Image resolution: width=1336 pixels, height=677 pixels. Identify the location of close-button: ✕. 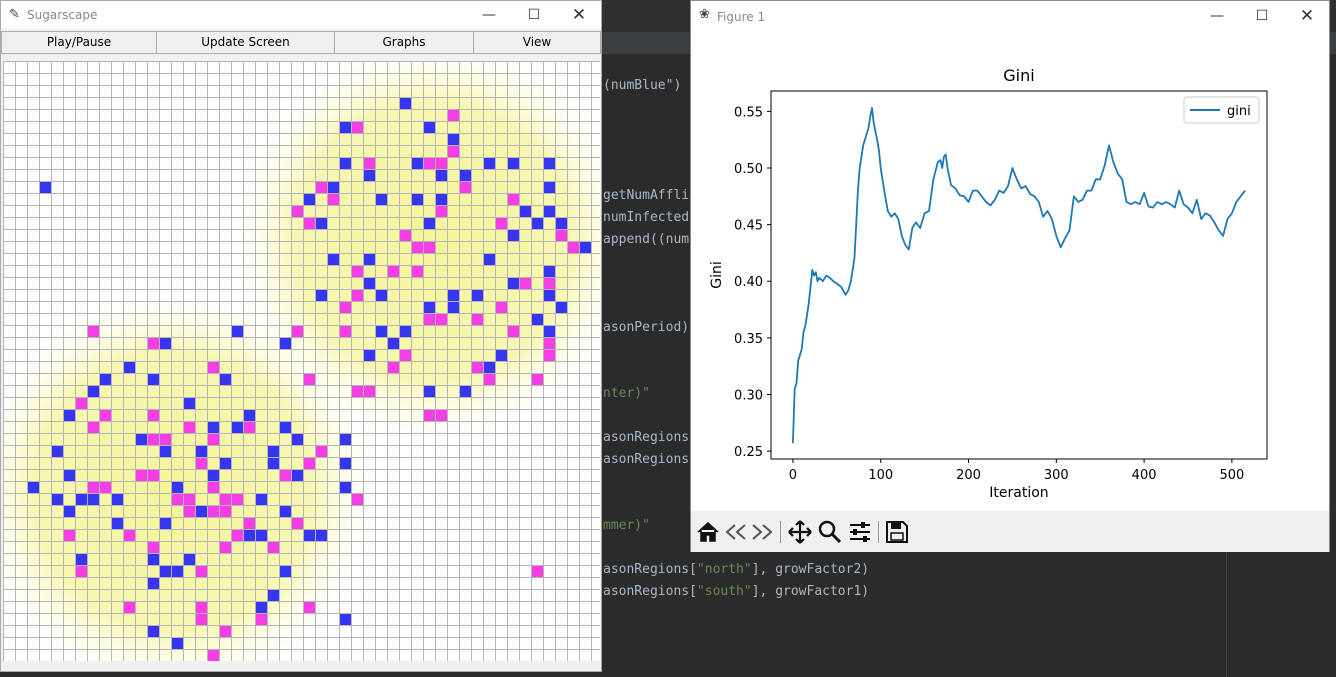
(579, 15).